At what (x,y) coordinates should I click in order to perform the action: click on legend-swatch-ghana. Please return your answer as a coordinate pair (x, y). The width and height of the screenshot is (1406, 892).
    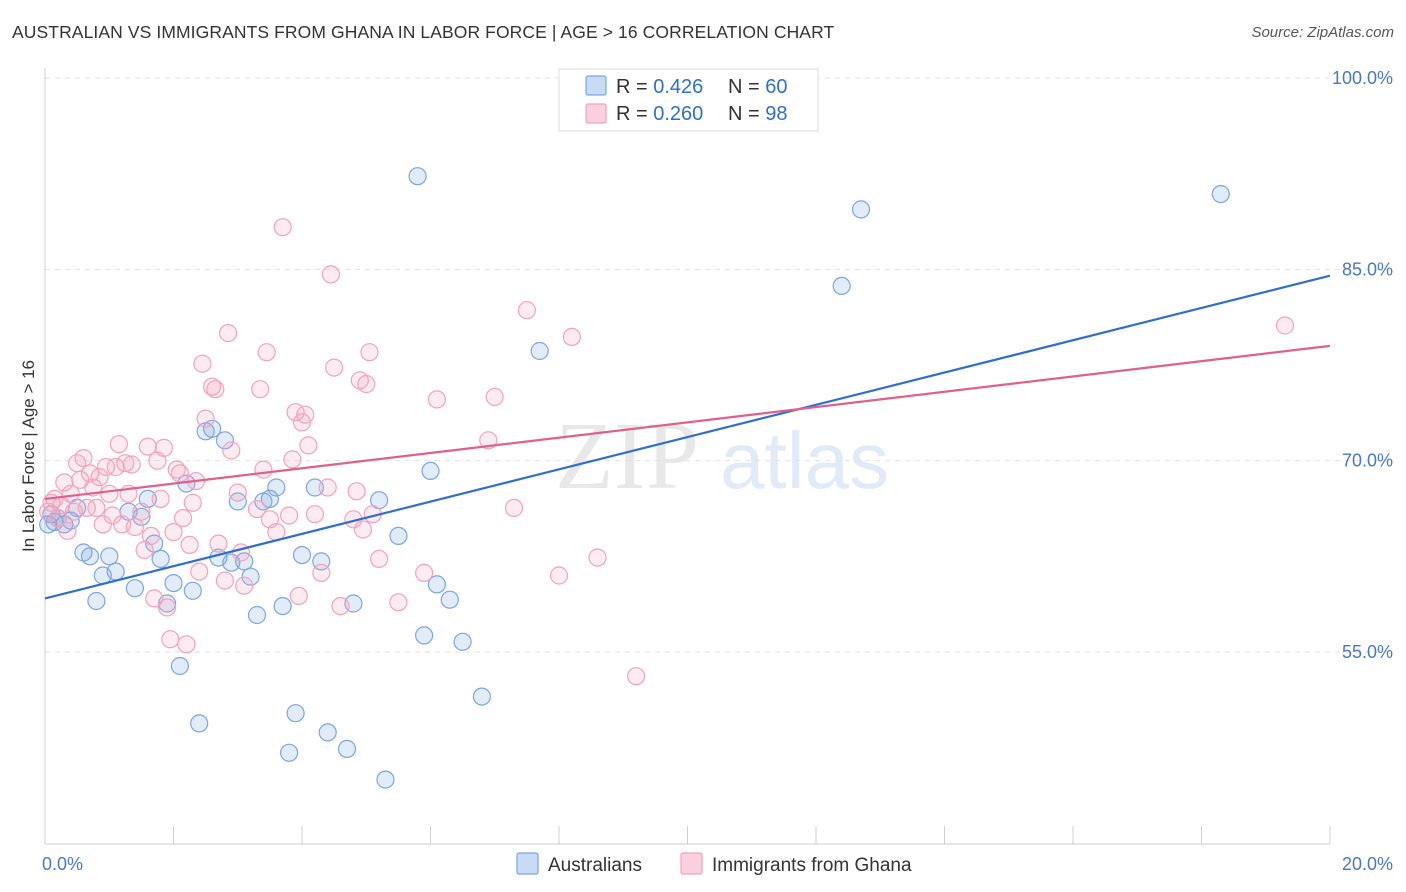
    Looking at the image, I should click on (596, 113).